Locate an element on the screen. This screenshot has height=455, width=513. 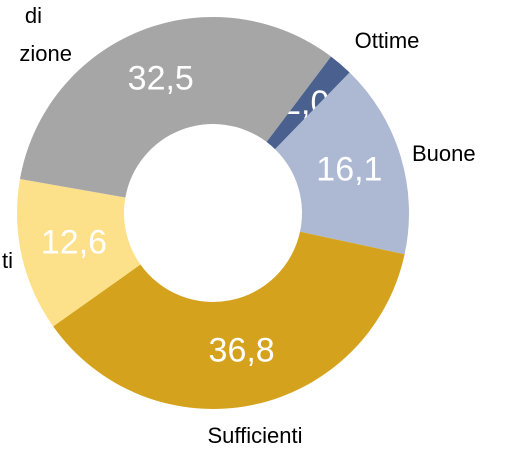
value-label: 16,1 is located at coordinates (349, 170).